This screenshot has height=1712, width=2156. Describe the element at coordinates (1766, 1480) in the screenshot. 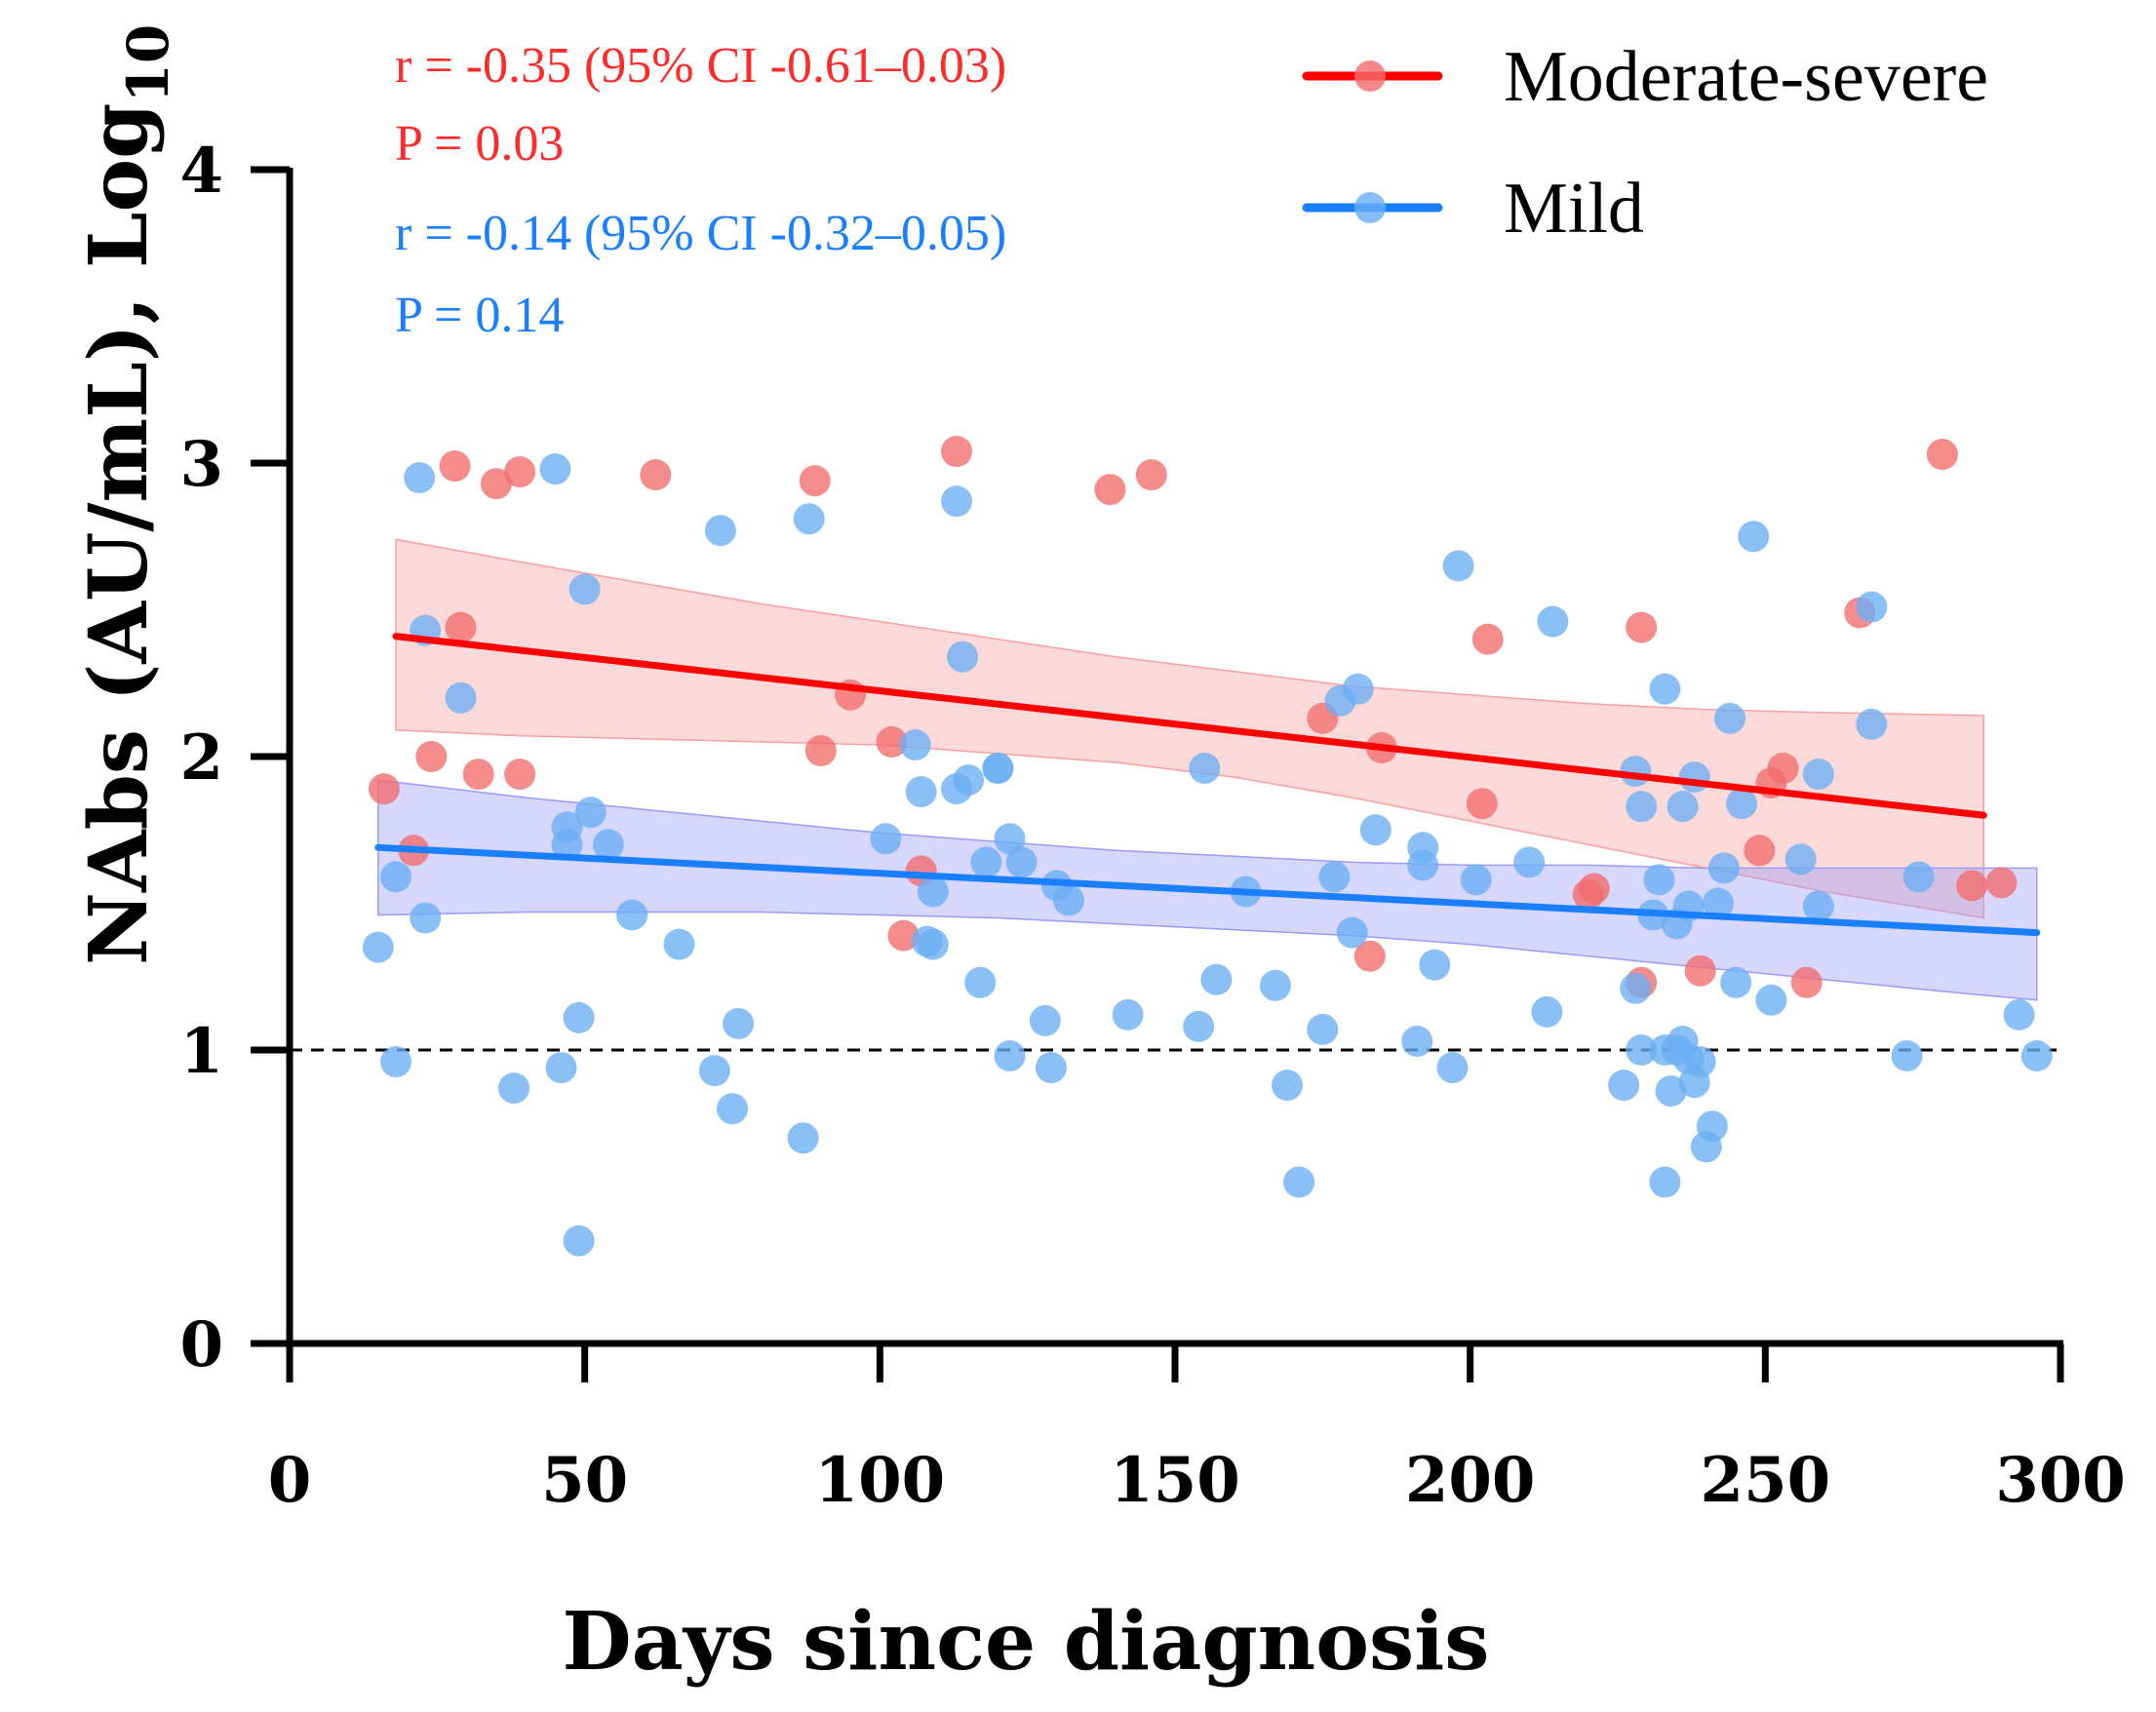

I see `x-tick-label: 250` at that location.